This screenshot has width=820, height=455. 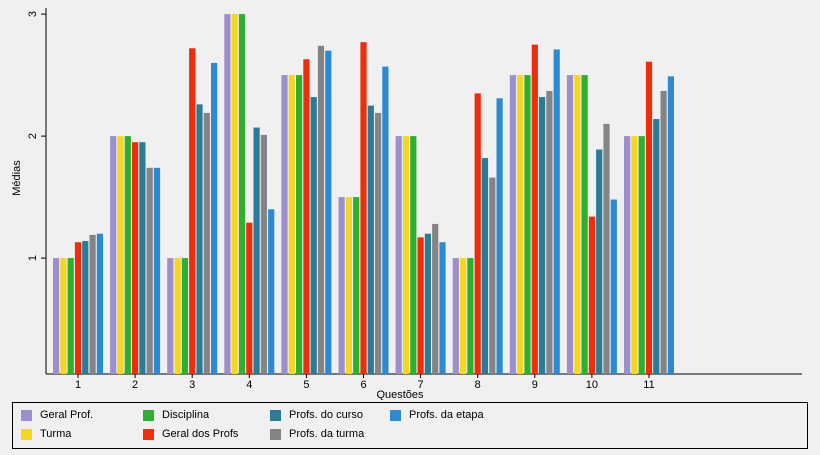 I want to click on bar-q3-s2, so click(x=177, y=316).